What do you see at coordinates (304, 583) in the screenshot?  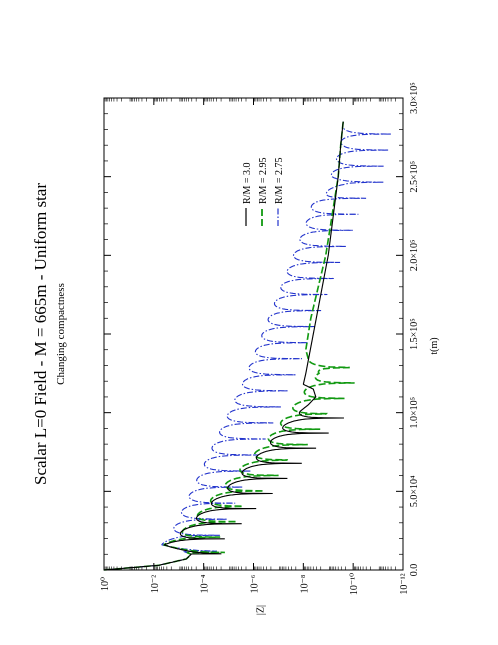 I see `y-tick-label: 10⁻⁸` at bounding box center [304, 583].